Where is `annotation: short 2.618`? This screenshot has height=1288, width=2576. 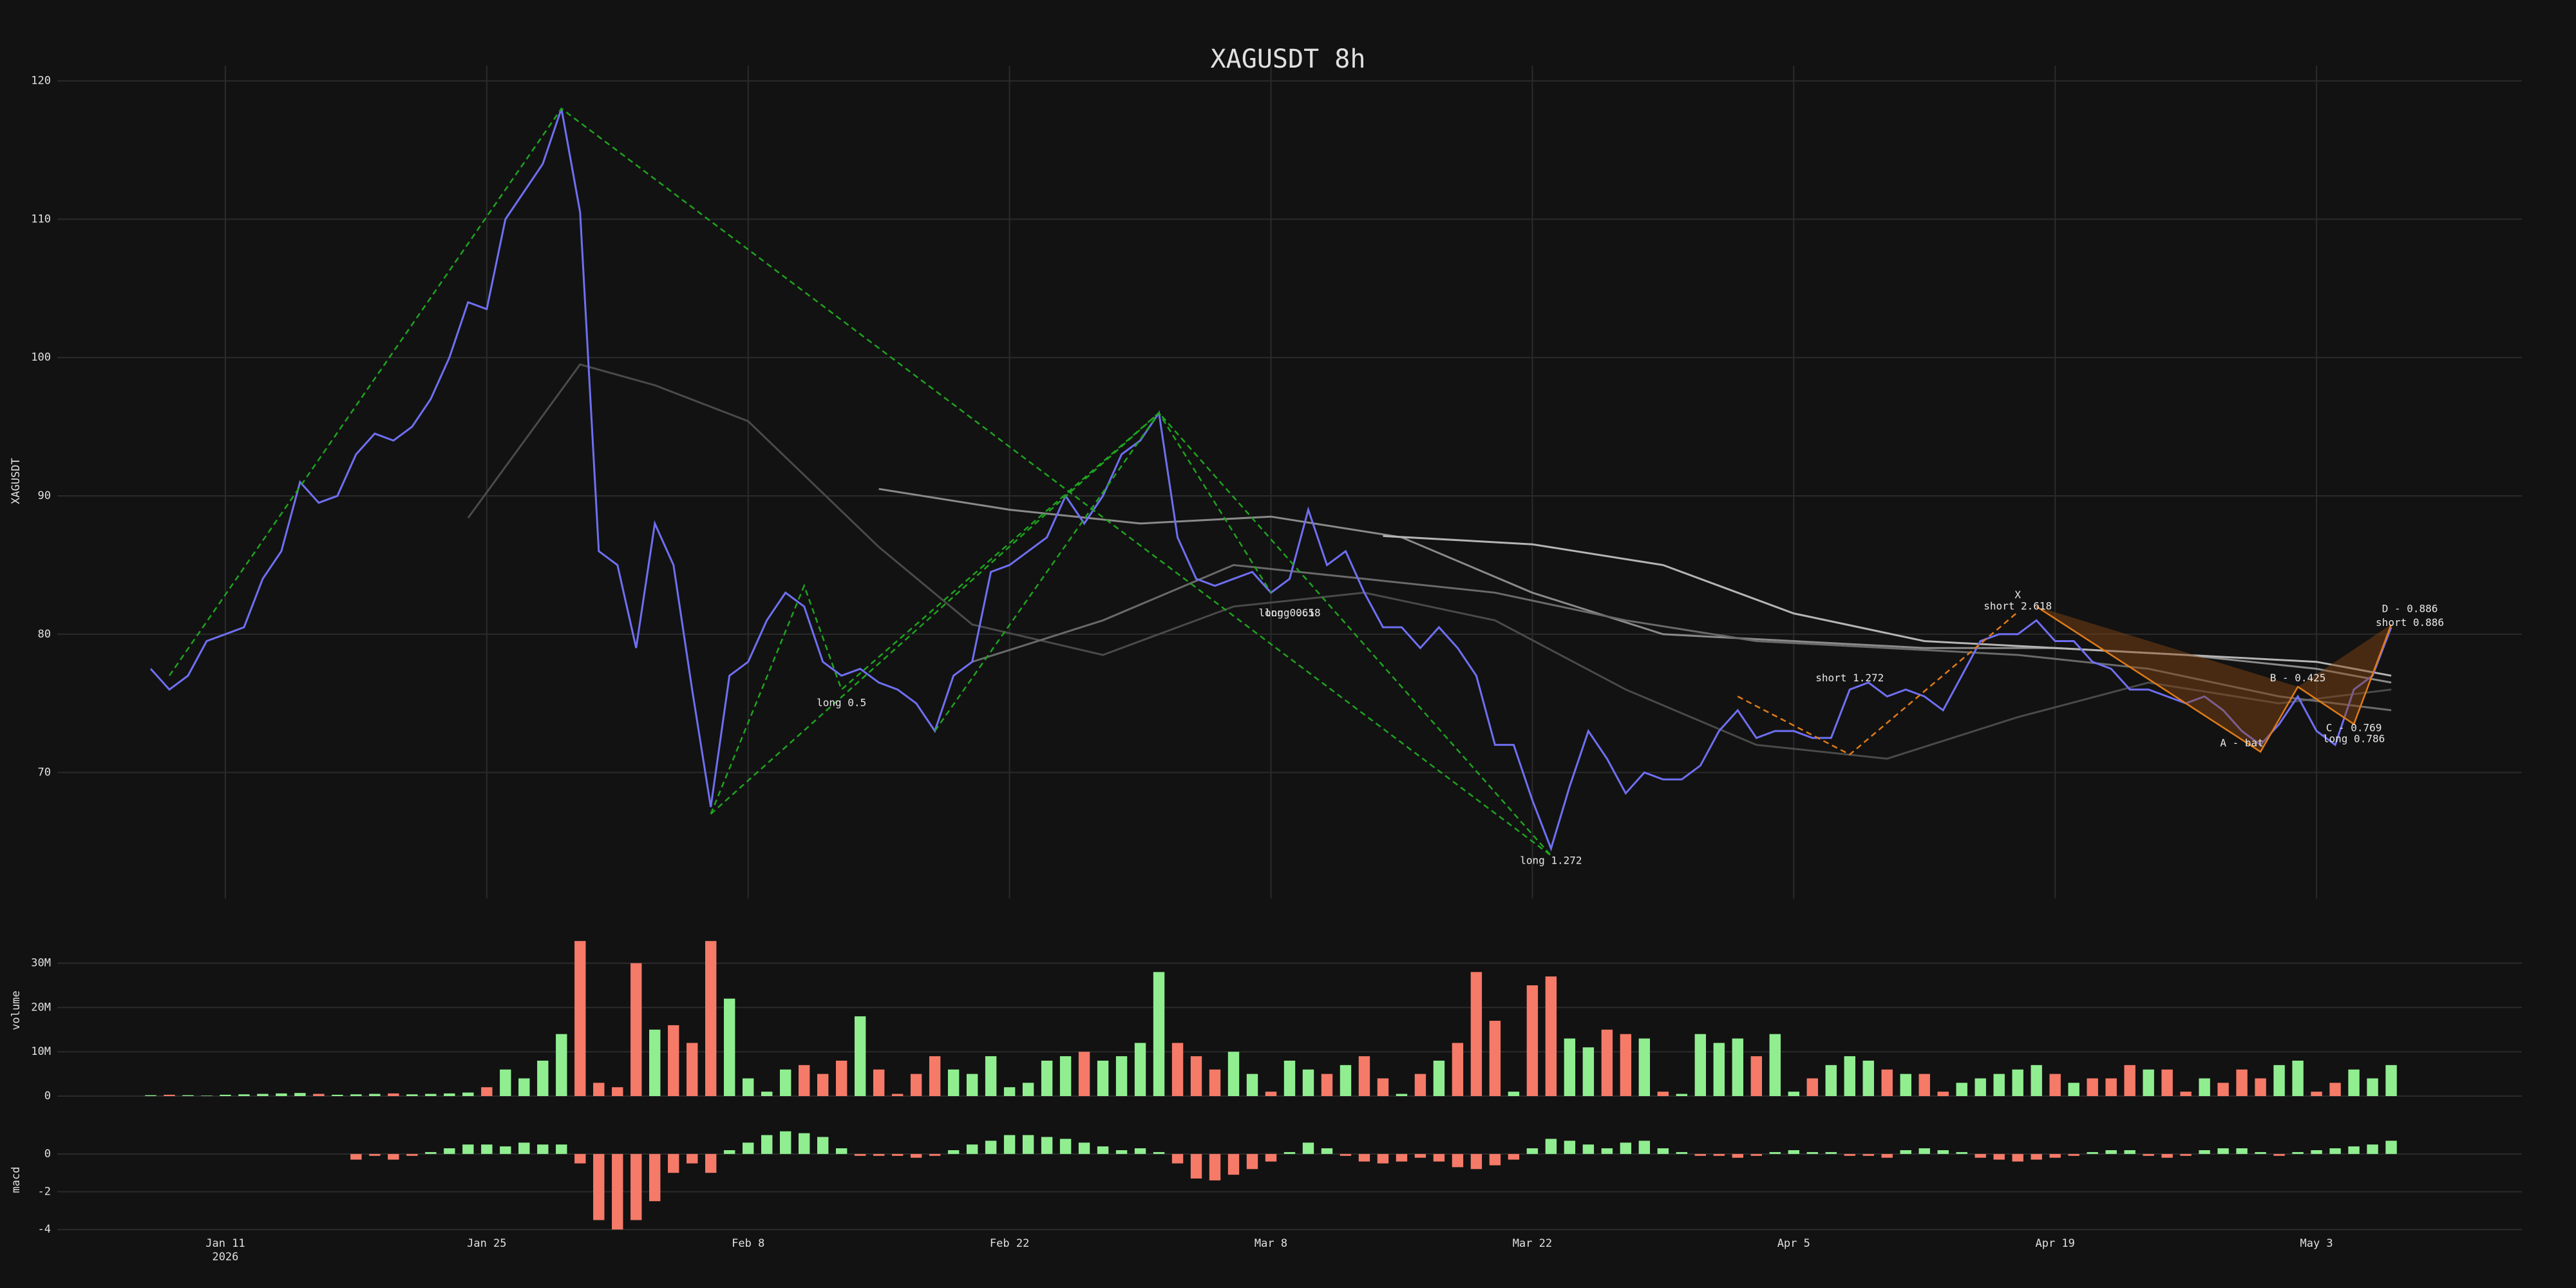
annotation: short 2.618 is located at coordinates (2018, 606).